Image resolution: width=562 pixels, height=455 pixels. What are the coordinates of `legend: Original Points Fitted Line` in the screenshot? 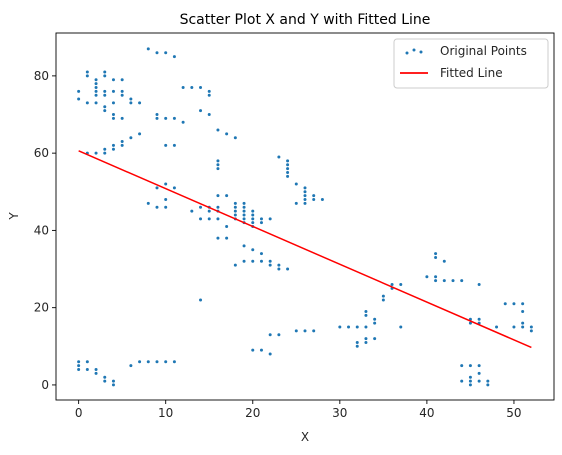 It's located at (471, 63).